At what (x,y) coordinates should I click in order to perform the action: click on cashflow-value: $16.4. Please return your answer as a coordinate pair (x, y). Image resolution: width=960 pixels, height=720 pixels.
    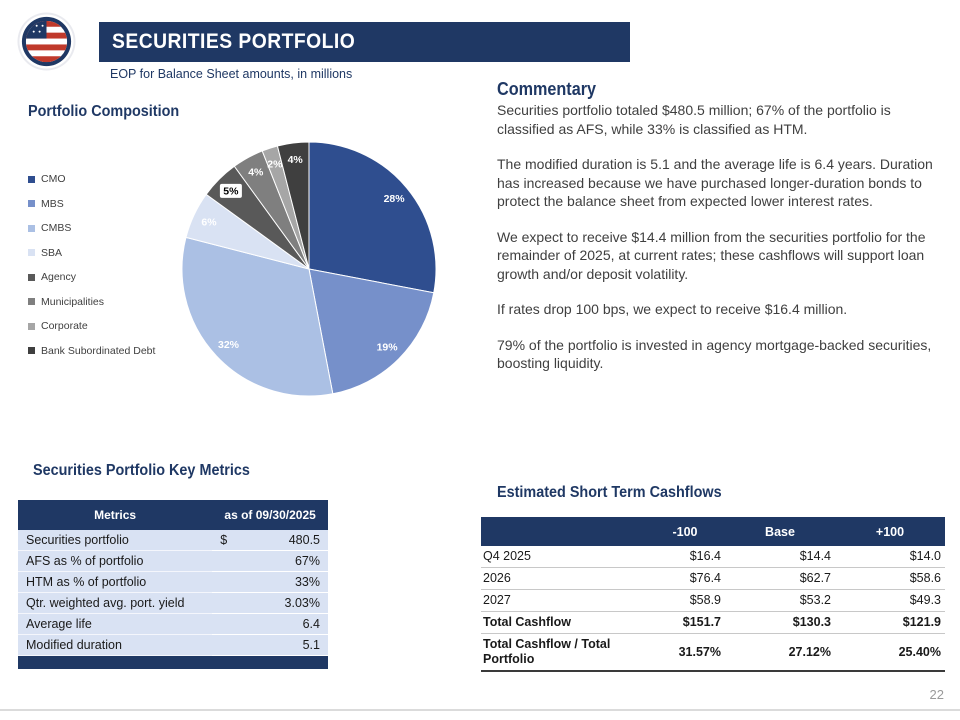
    Looking at the image, I should click on (685, 557).